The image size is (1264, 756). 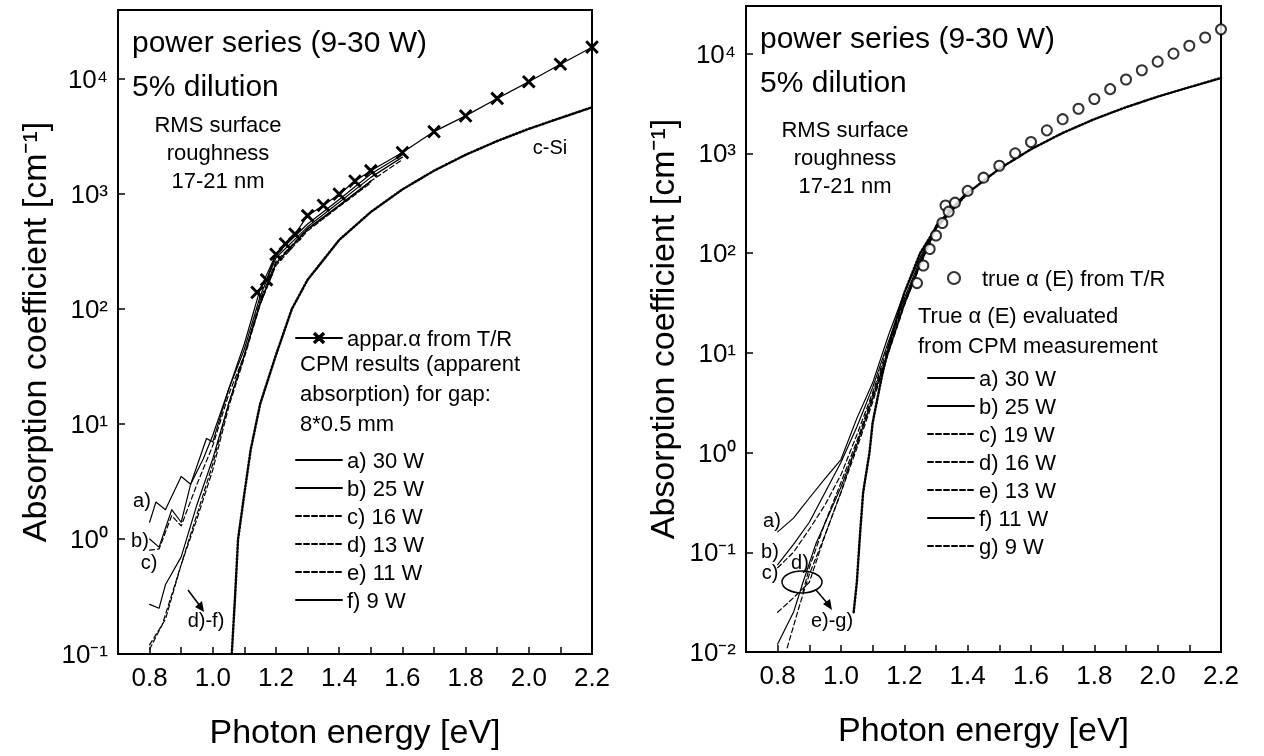 What do you see at coordinates (800, 562) in the screenshot?
I see `annotation: d)` at bounding box center [800, 562].